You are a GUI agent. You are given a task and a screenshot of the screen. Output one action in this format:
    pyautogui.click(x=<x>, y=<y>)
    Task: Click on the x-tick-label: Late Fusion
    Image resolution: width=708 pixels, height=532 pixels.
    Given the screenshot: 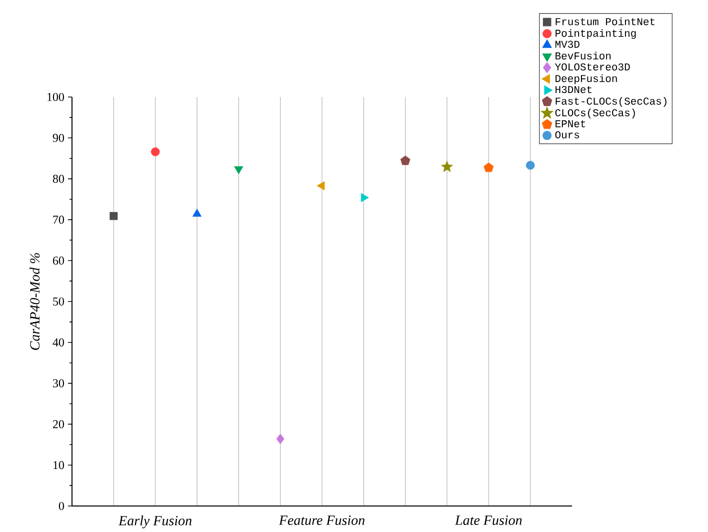 What is the action you would take?
    pyautogui.click(x=488, y=520)
    